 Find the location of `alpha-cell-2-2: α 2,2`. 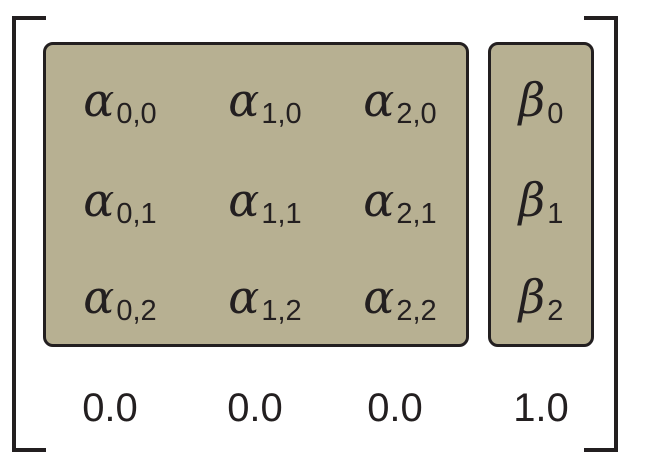

alpha-cell-2-2: α 2,2 is located at coordinates (400, 297).